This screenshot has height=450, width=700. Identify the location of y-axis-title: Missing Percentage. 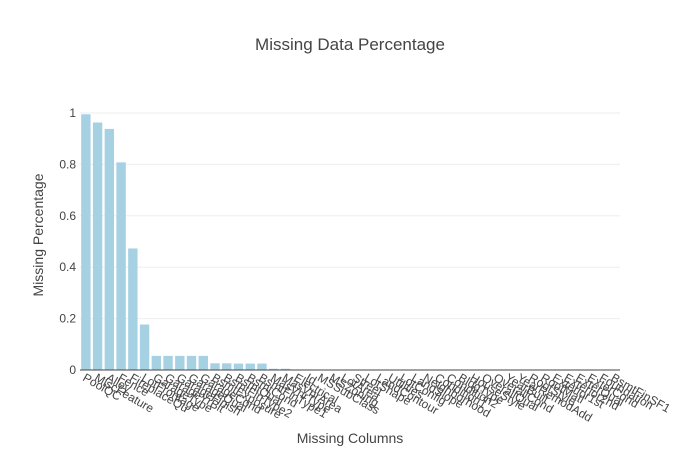
(38, 234).